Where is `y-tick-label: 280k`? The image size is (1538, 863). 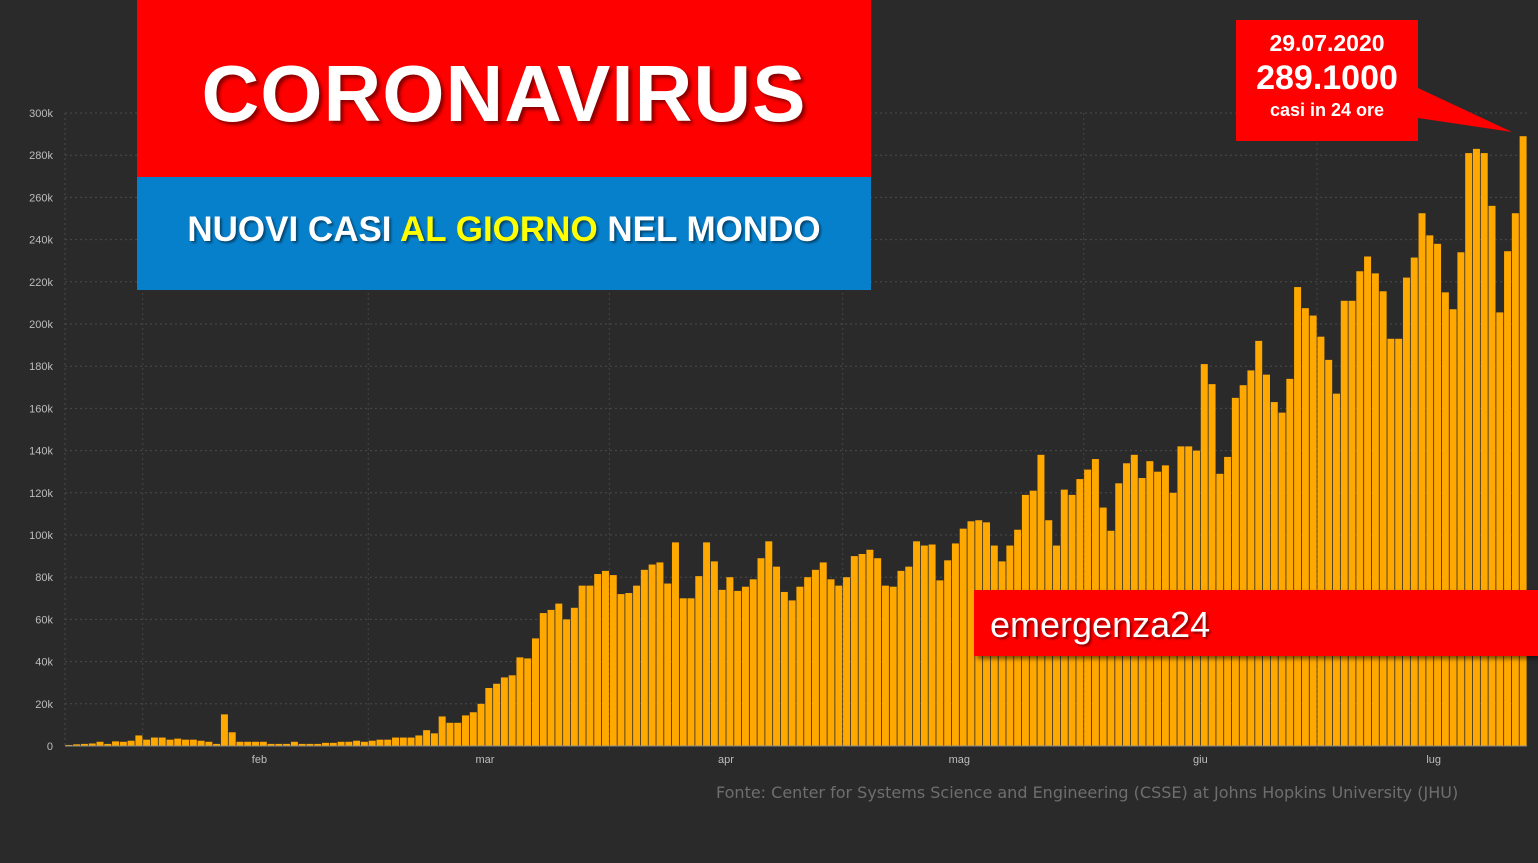
y-tick-label: 280k is located at coordinates (41, 156).